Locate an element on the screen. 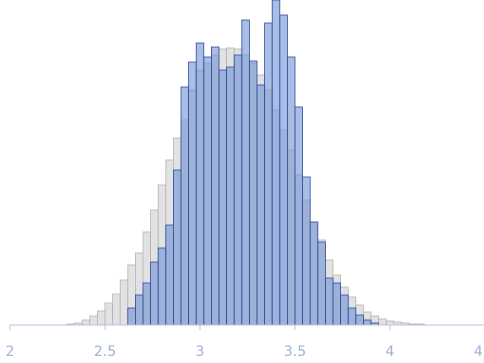 The height and width of the screenshot is (363, 484). x-tick-label: 4 is located at coordinates (390, 352).